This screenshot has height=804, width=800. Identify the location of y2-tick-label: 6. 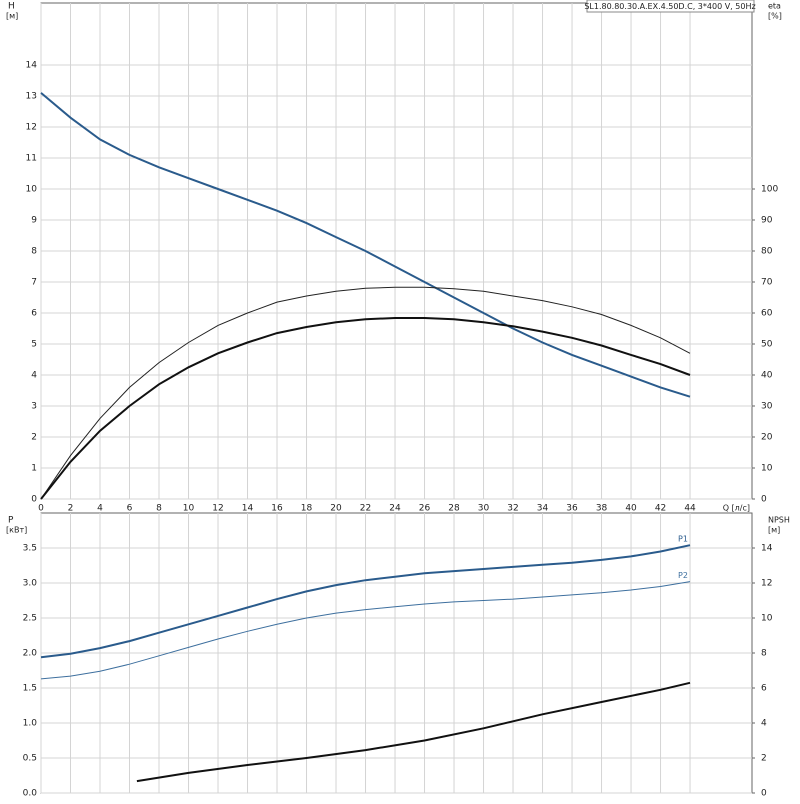
(764, 689).